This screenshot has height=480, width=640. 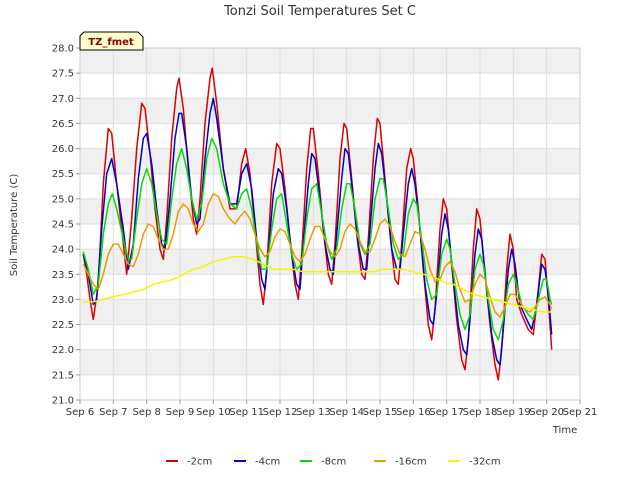 I want to click on y-tick-label: 25.0, so click(x=63, y=199).